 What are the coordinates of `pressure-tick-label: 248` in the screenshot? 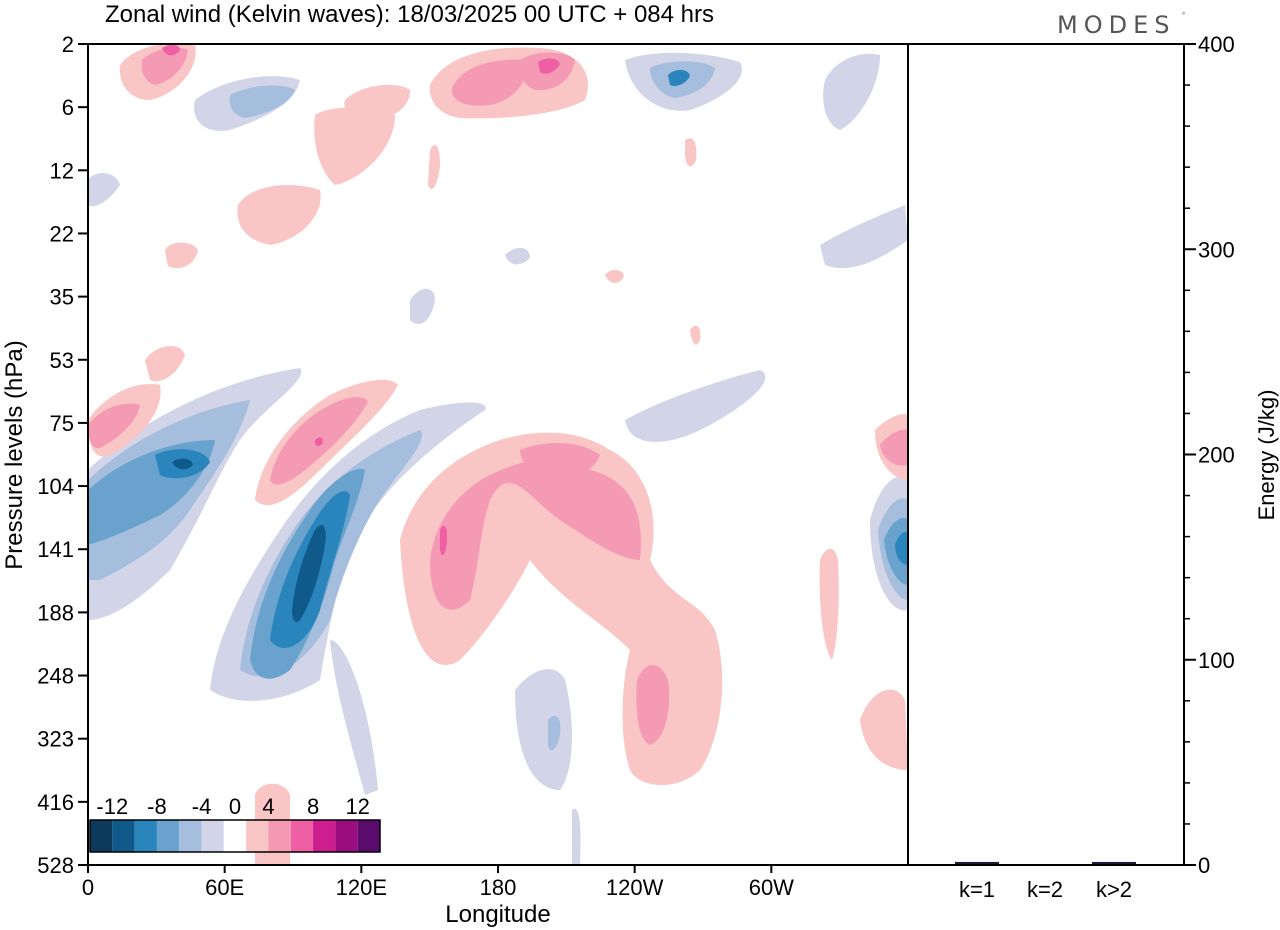 It's located at (55, 676).